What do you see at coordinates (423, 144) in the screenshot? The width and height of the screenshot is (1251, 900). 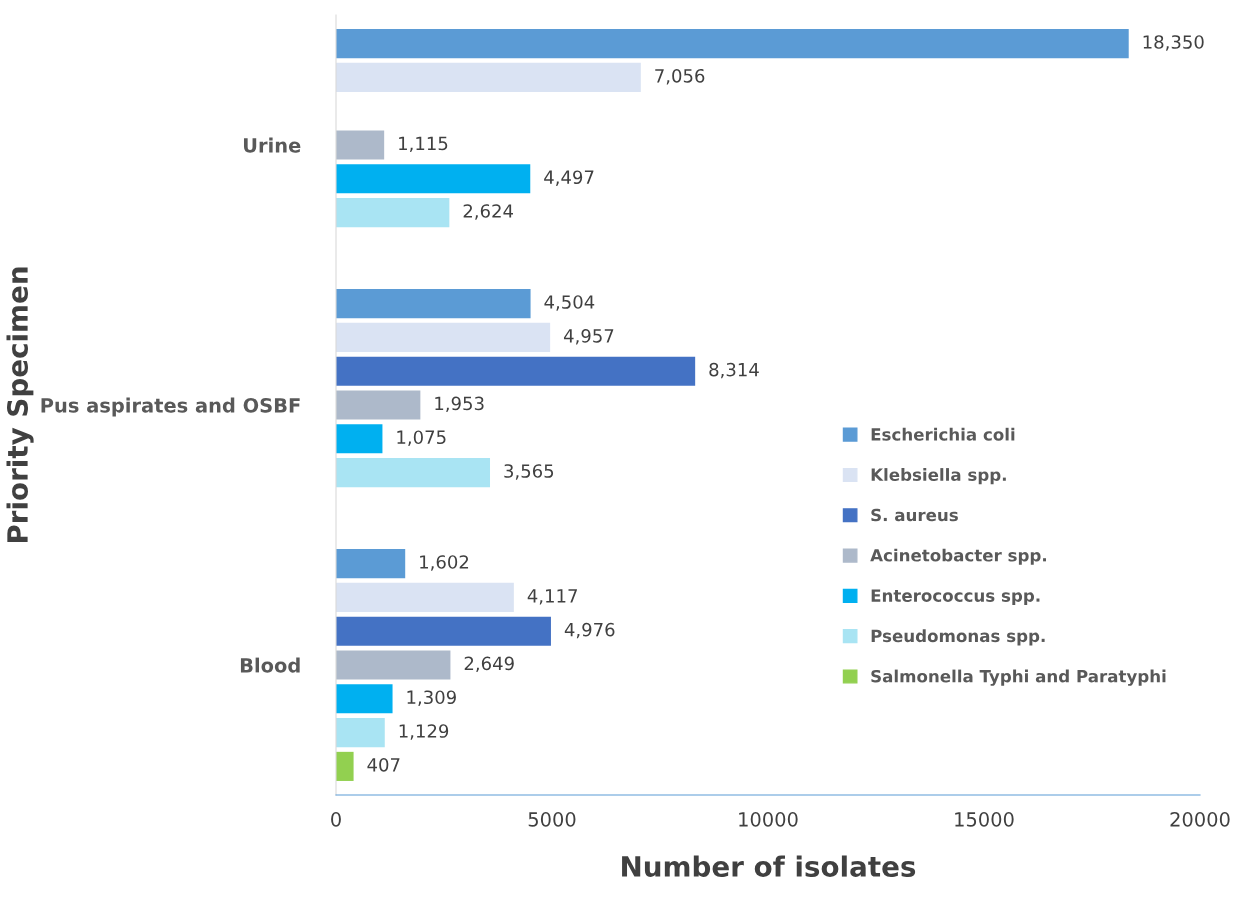 I see `data-label: 1,115` at bounding box center [423, 144].